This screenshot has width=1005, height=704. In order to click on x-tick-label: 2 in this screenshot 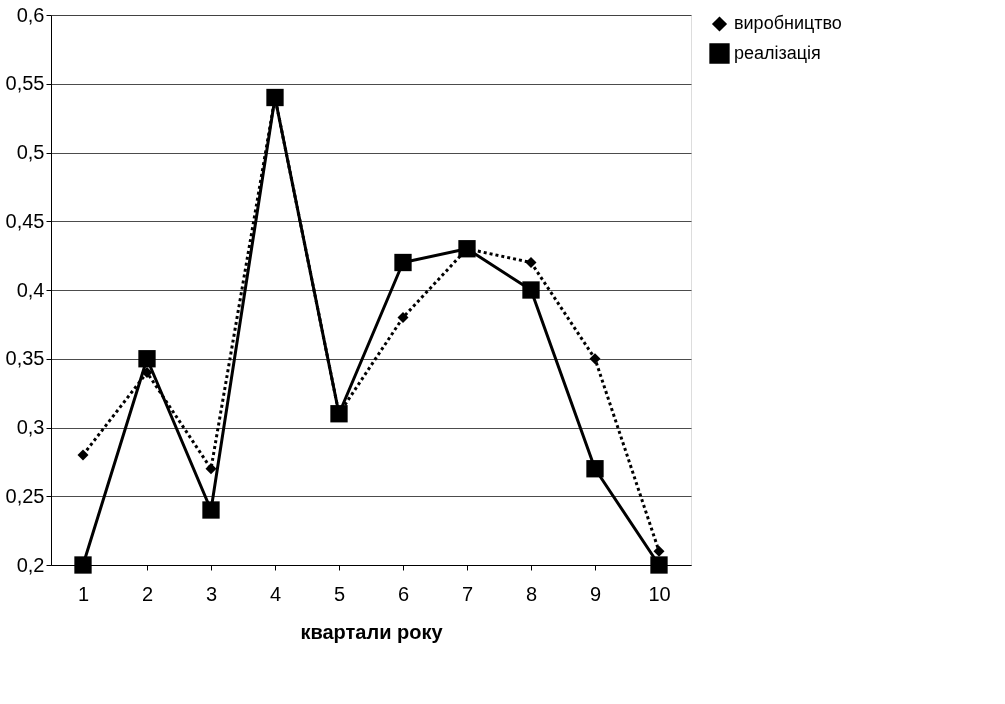, I will do `click(147, 593)`.